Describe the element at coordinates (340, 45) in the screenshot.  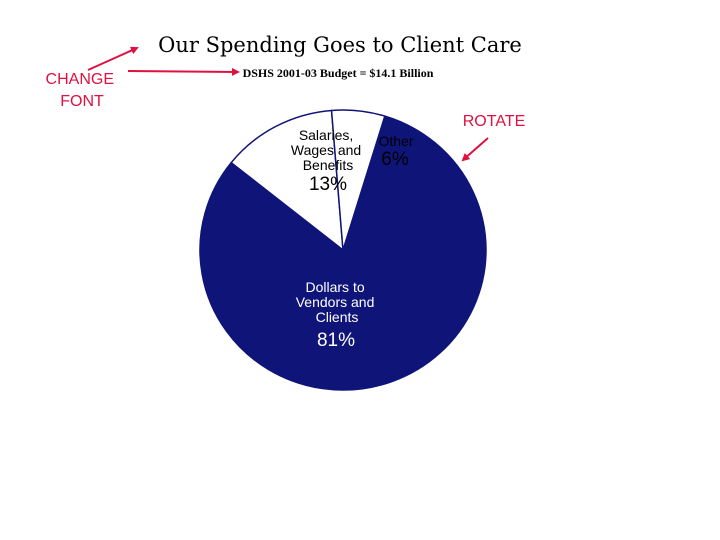
I see `chart-title: Our Spending Goes to Client Care` at that location.